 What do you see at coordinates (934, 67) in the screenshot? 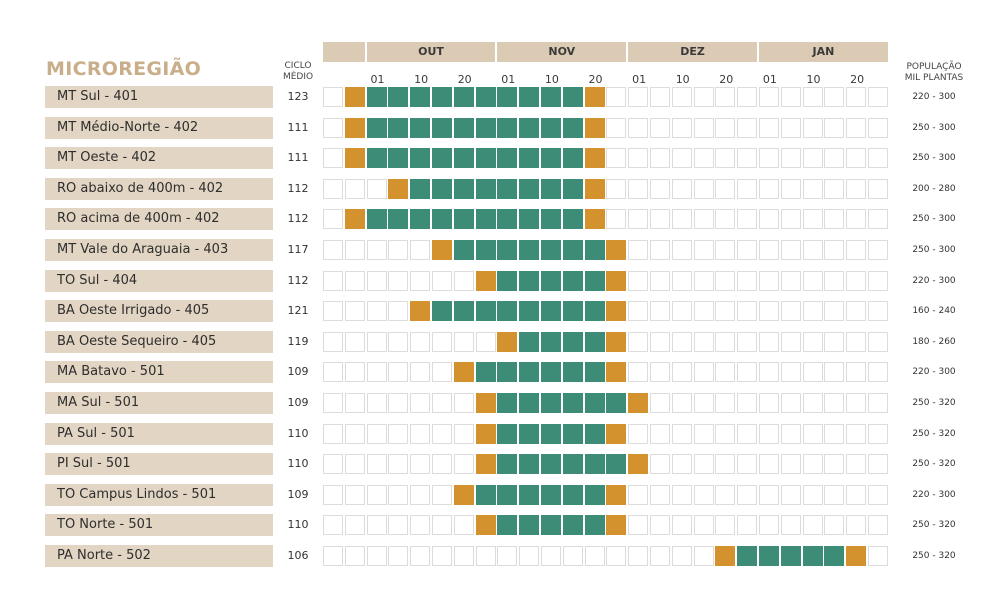
I see `population-header-line1: POPULAÇÃO` at bounding box center [934, 67].